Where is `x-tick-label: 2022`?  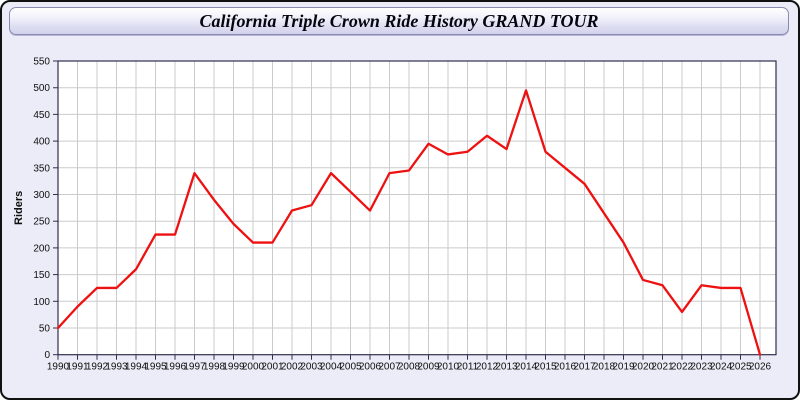
x-tick-label: 2022 is located at coordinates (682, 367).